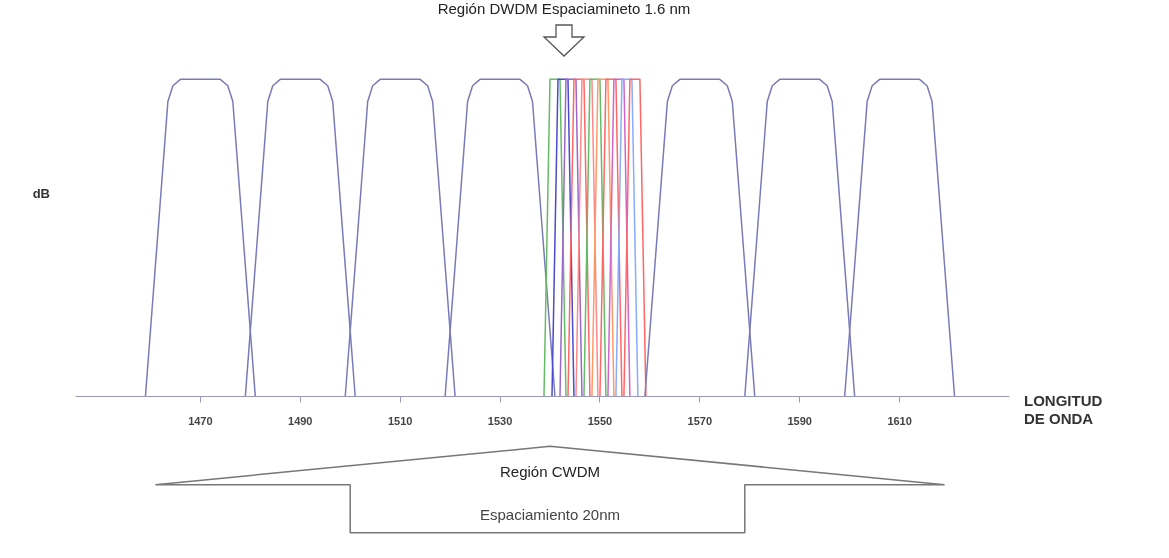 Image resolution: width=1169 pixels, height=558 pixels. What do you see at coordinates (550, 515) in the screenshot?
I see `text: Espaciamiento 20nm` at bounding box center [550, 515].